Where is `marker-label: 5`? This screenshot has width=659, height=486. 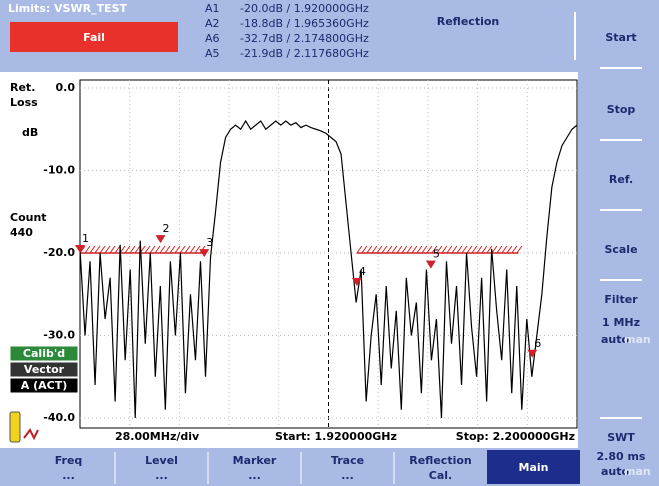 marker-label: 5 is located at coordinates (436, 254).